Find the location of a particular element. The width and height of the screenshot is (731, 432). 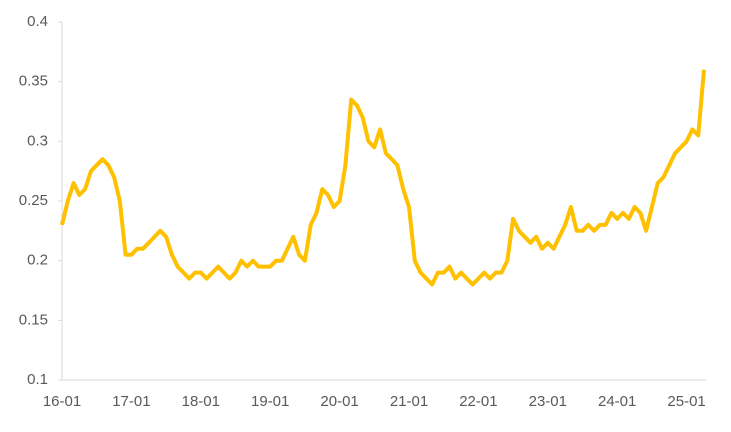

x-tick-label: 25-01 is located at coordinates (686, 401).